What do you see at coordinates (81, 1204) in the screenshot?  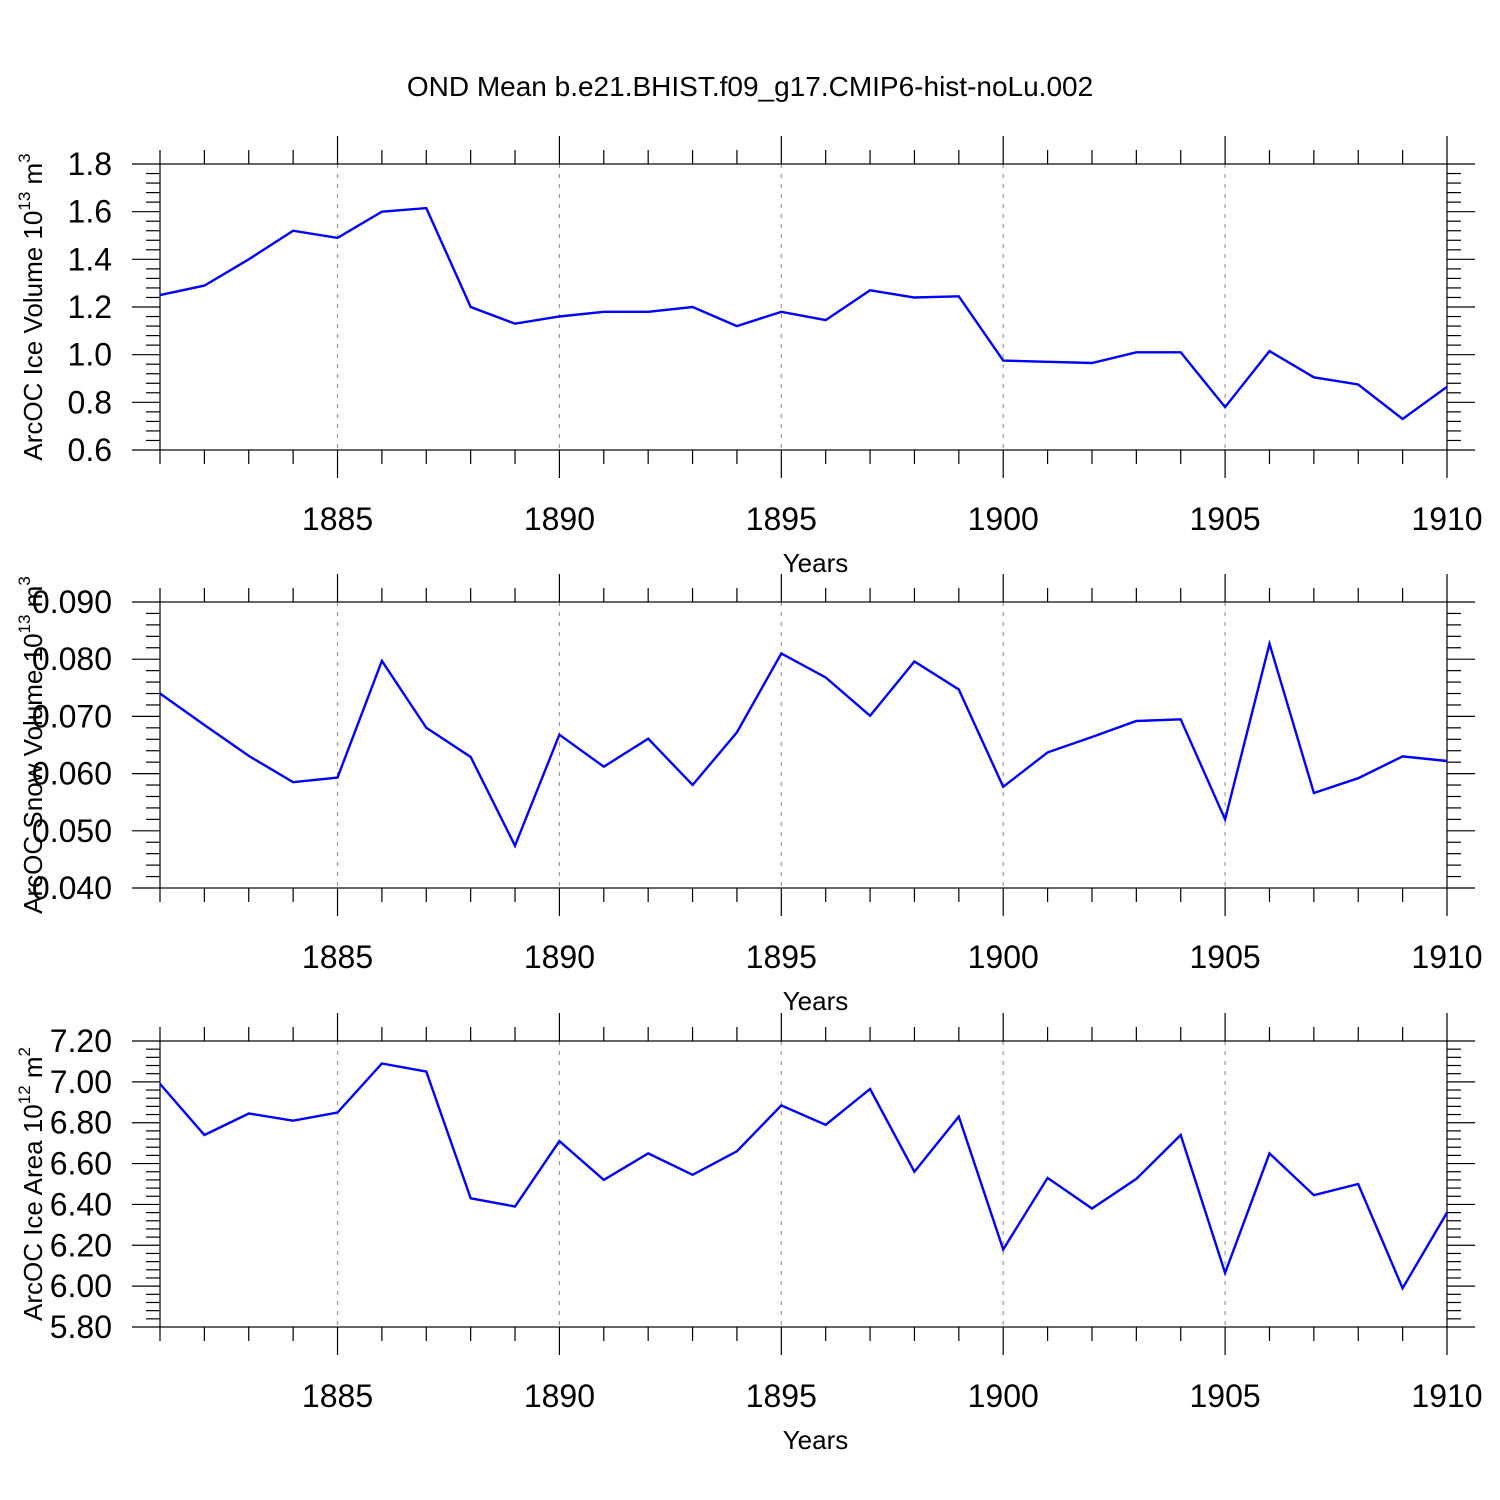 I see `panel-2-y-tick-label: 6.40` at bounding box center [81, 1204].